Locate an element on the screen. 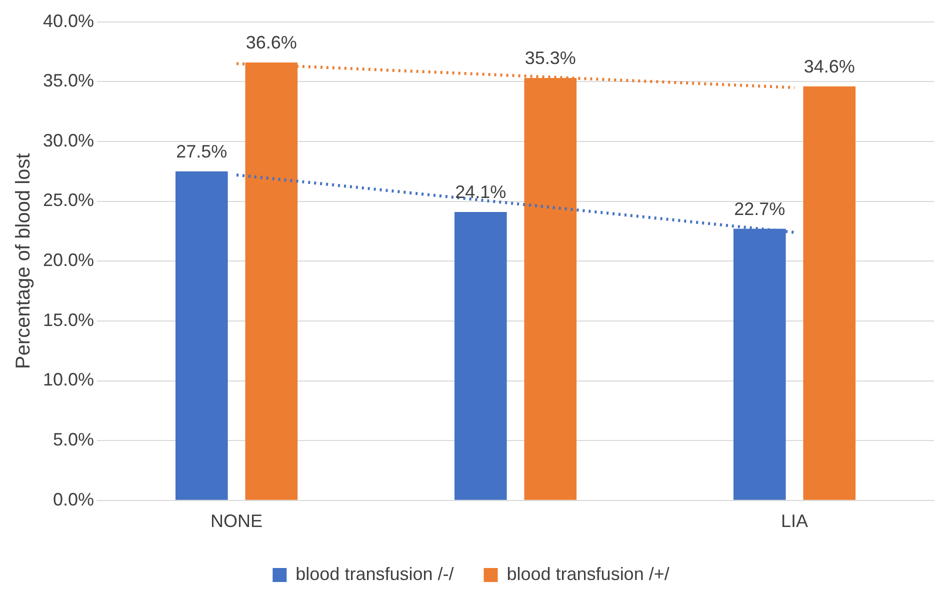 This screenshot has width=952, height=602. data-label: 24.1% is located at coordinates (480, 192).